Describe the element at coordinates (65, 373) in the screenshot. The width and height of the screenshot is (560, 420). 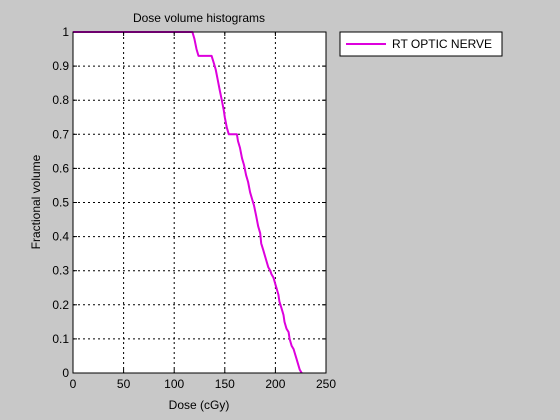
I see `y-tick-label: 0` at that location.